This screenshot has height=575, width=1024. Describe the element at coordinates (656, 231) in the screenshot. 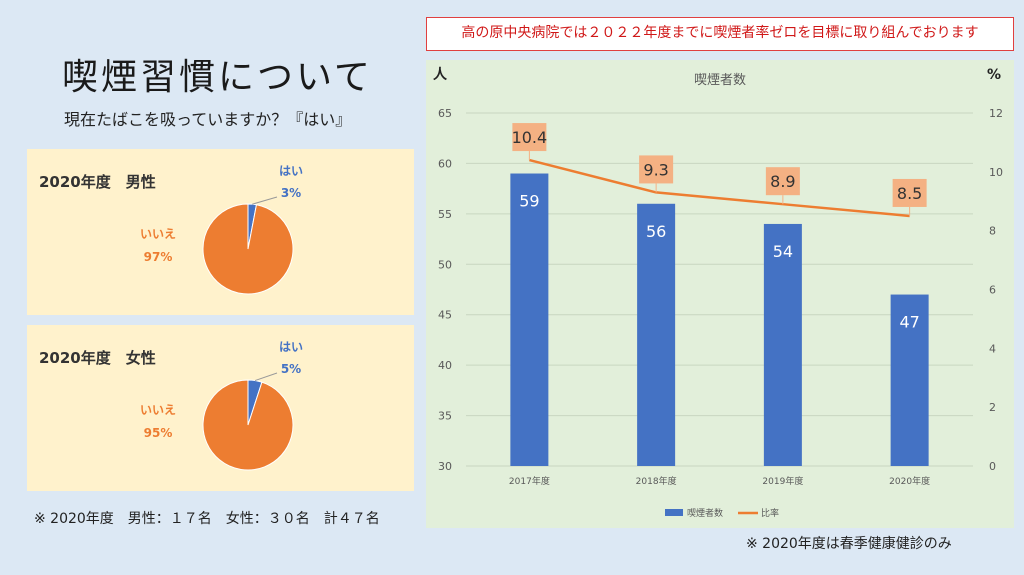

I see `bar-value-label: 56` at that location.